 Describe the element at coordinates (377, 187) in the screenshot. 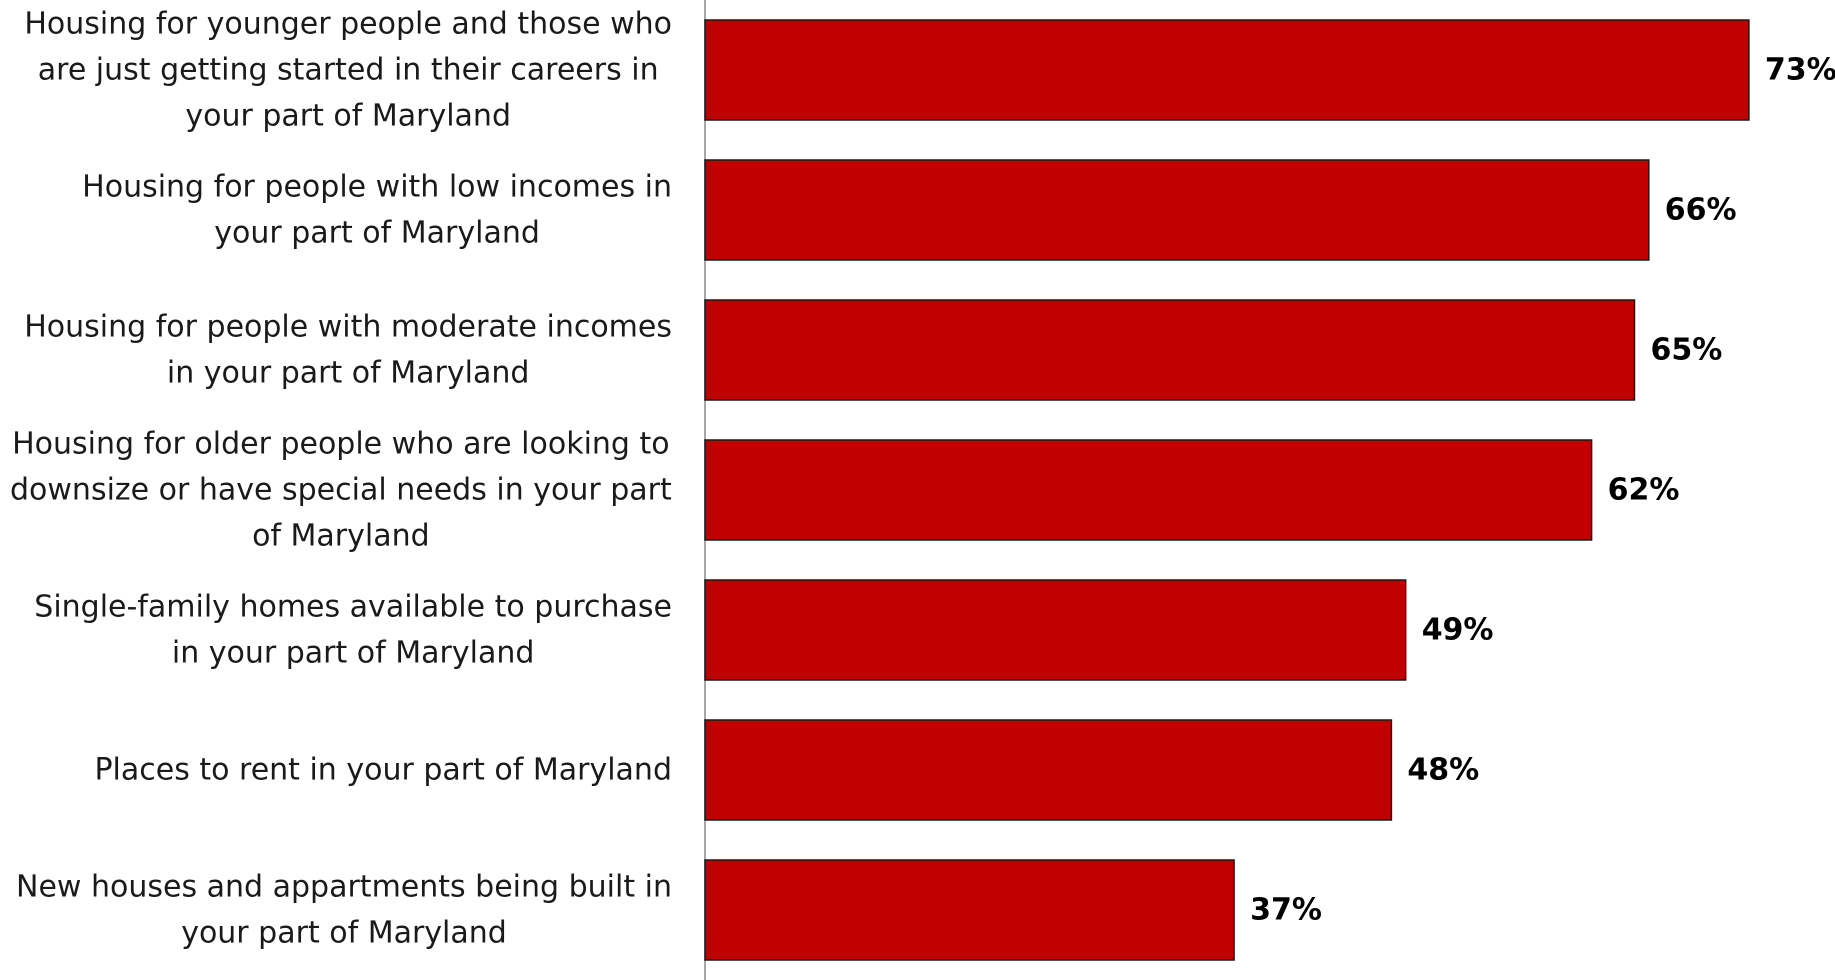

I see `category-label-line: Housing for people with low incomes in` at that location.